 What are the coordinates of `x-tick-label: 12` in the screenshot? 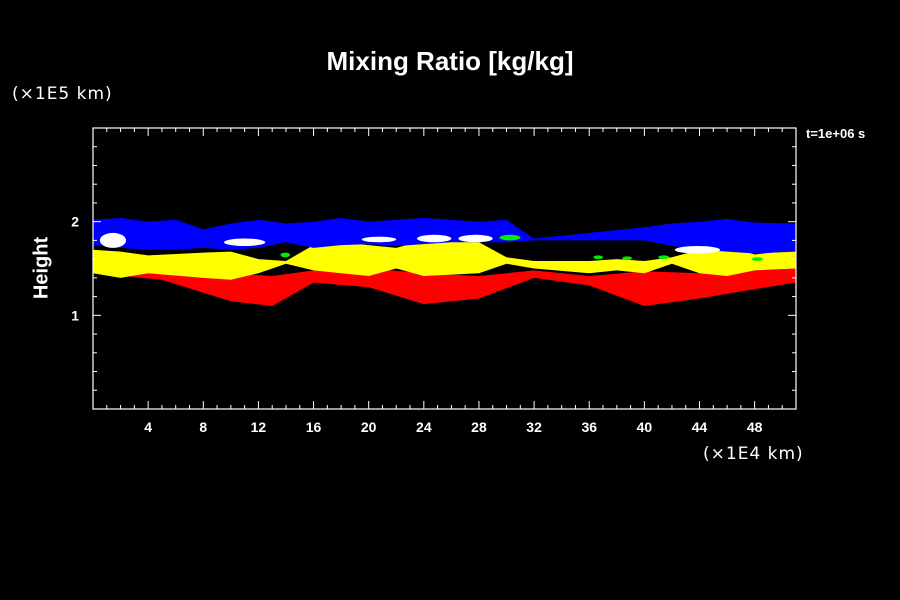 It's located at (259, 427).